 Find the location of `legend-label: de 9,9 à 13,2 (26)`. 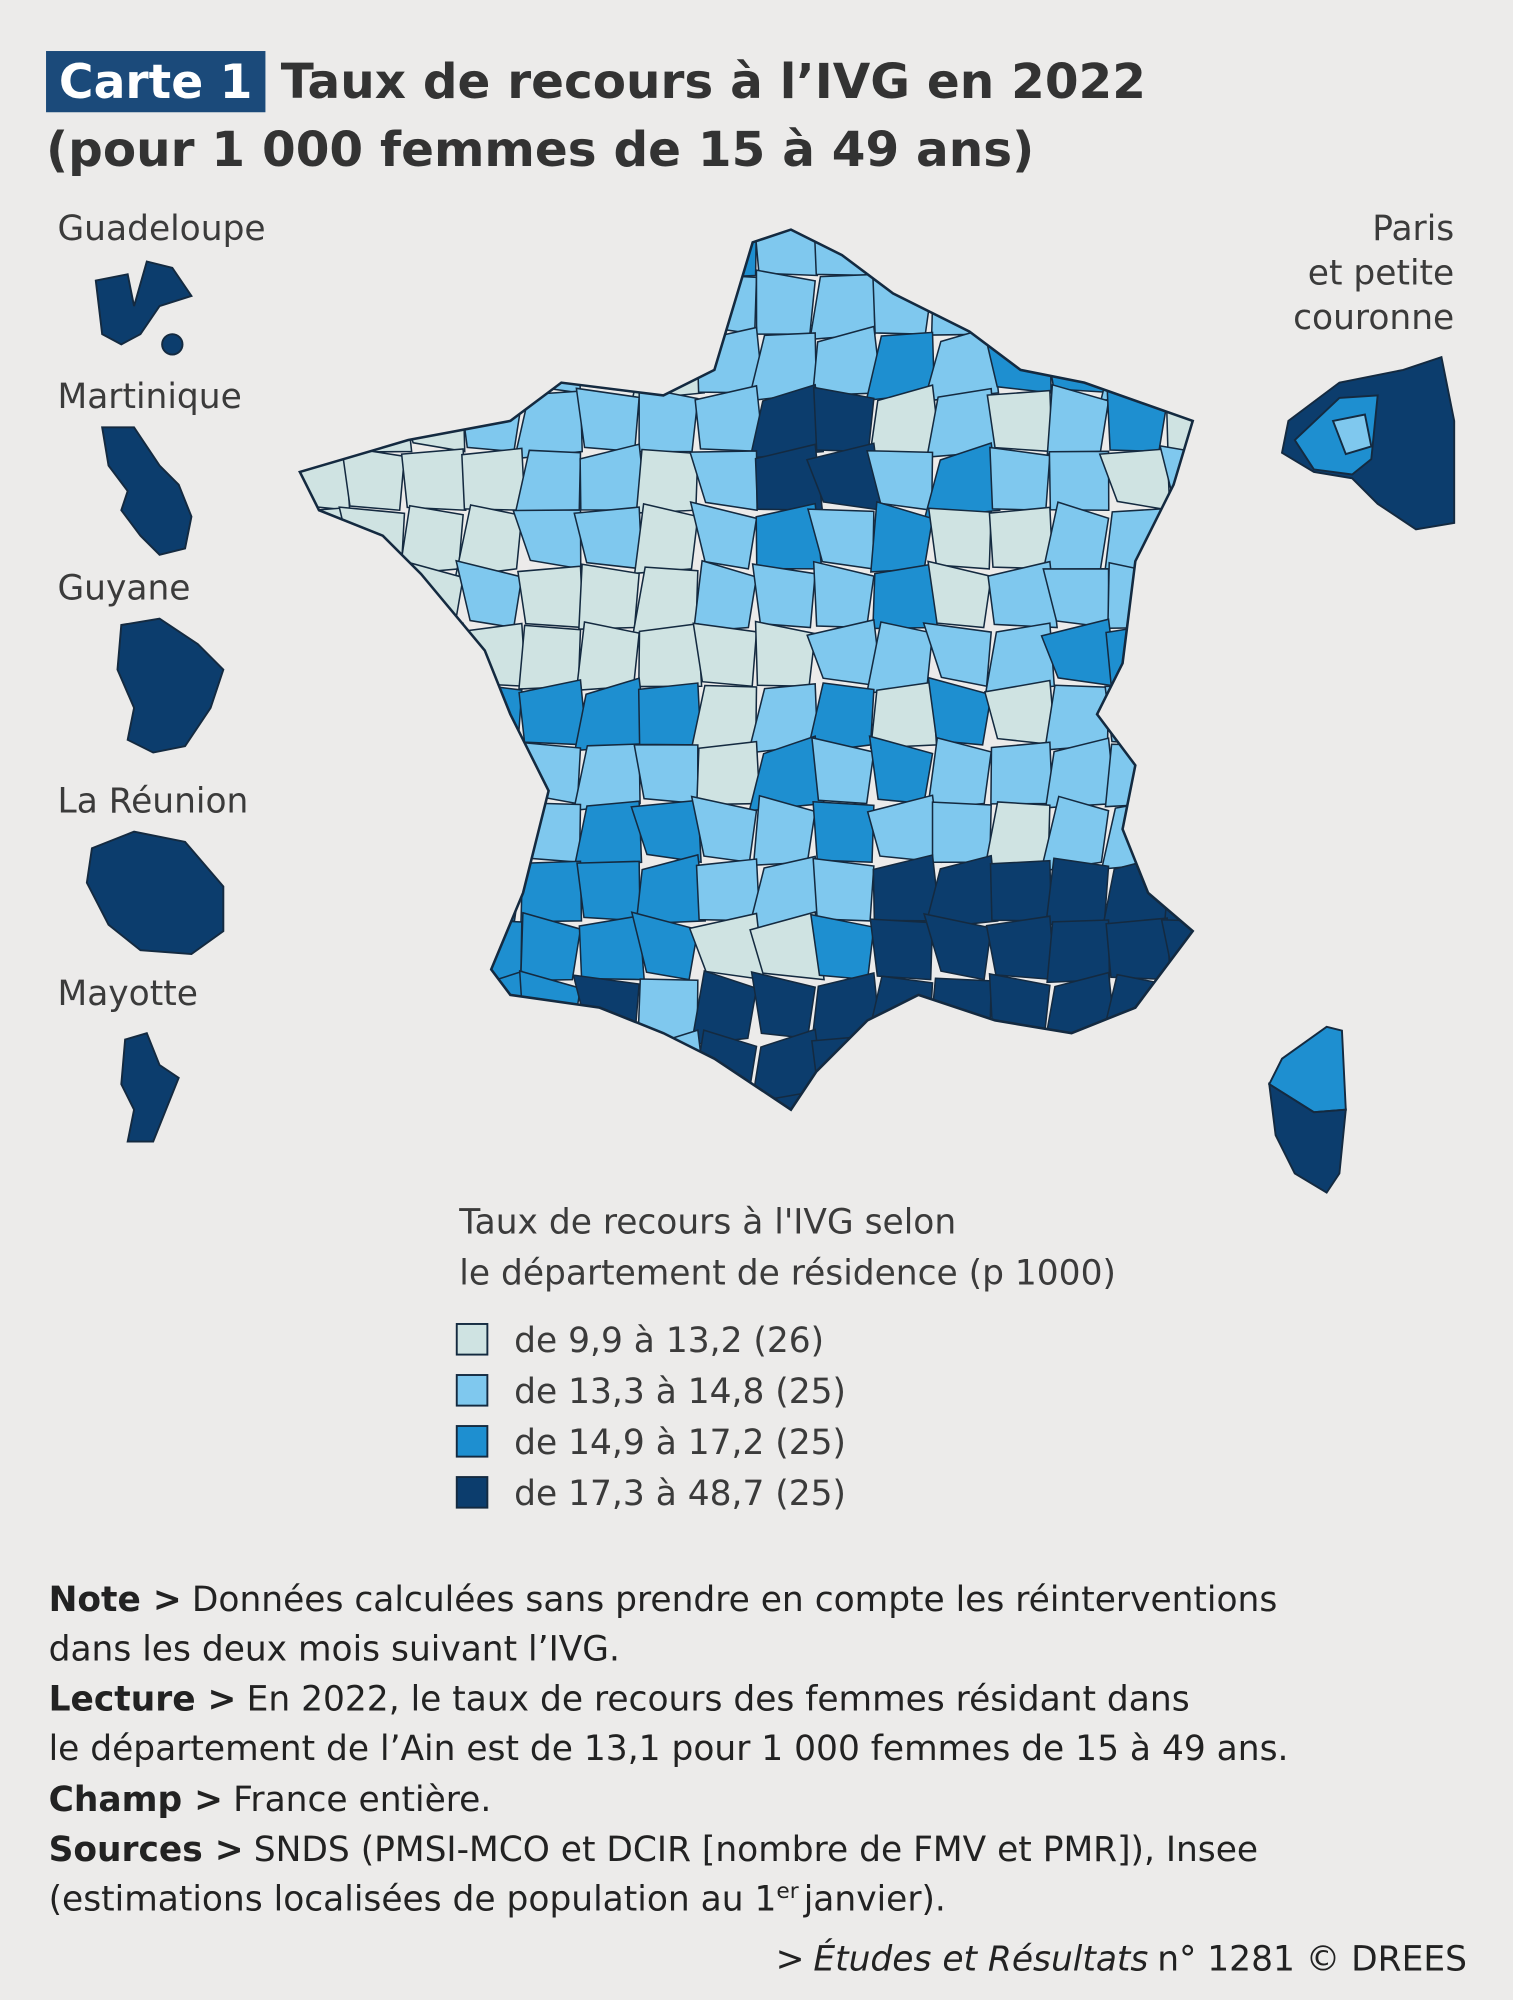

legend-label: de 9,9 à 13,2 (26) is located at coordinates (669, 1341).